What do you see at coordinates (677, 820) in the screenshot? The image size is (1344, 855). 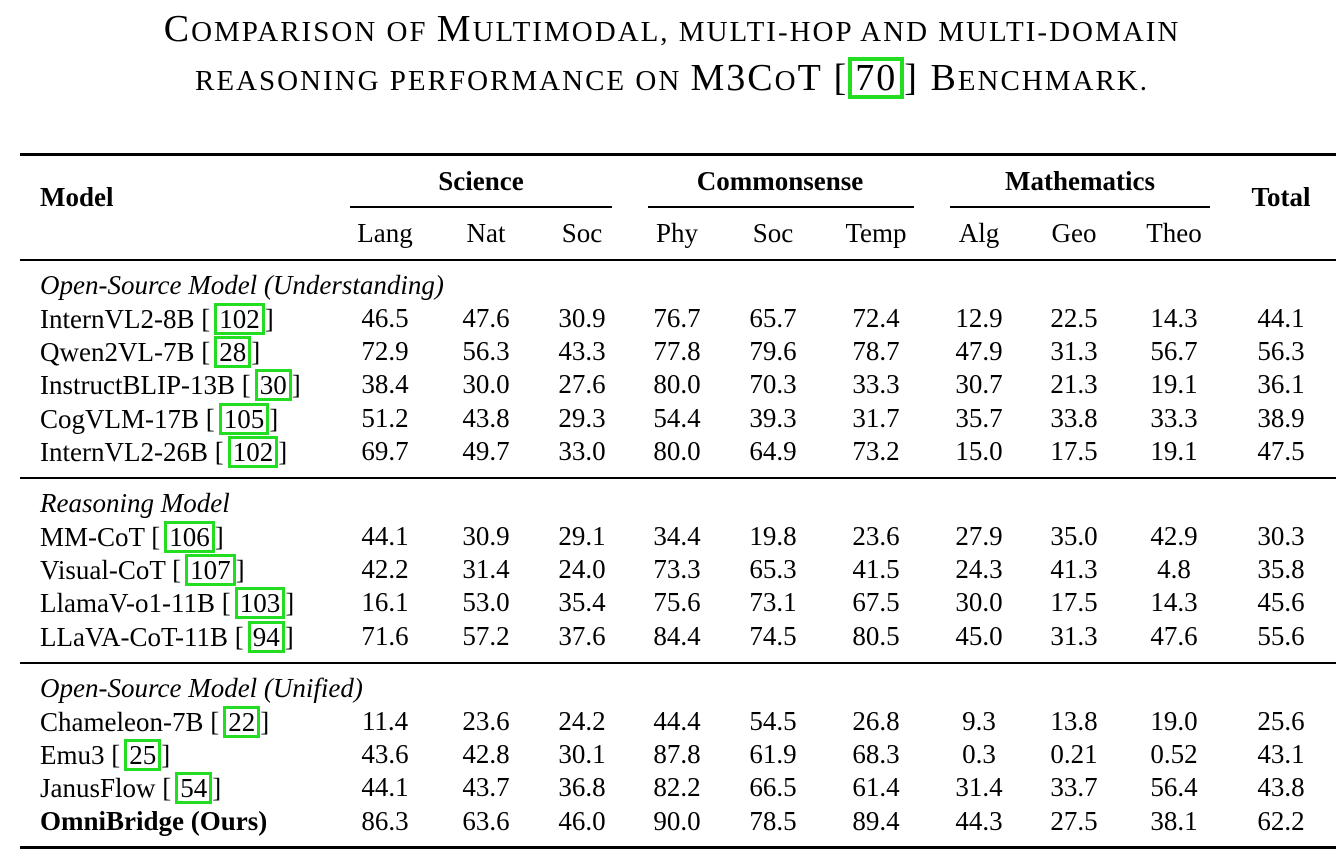 I see `table-cell: 90.0` at bounding box center [677, 820].